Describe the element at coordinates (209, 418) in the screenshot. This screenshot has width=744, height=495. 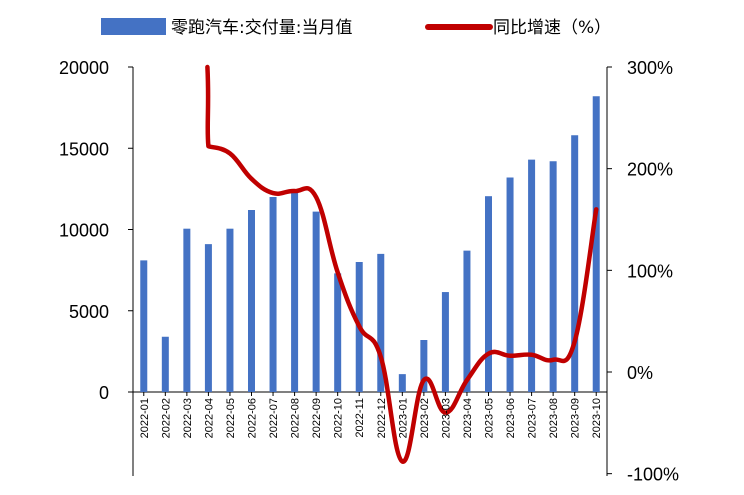
I see `x-tick-label-2022-04: 2022-04` at that location.